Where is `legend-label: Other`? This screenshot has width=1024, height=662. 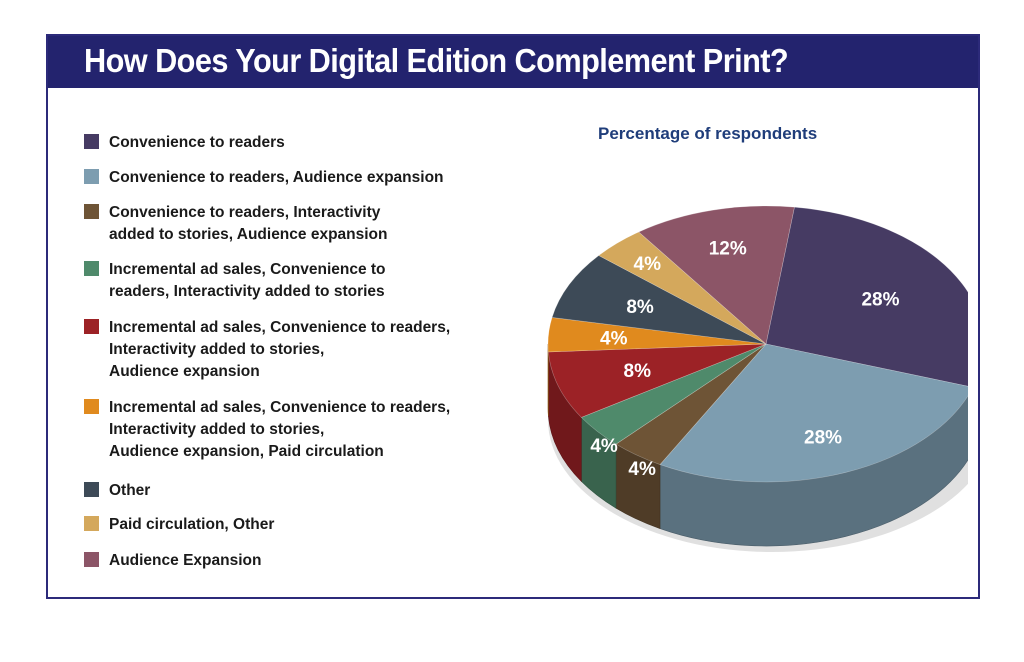 legend-label: Other is located at coordinates (130, 490).